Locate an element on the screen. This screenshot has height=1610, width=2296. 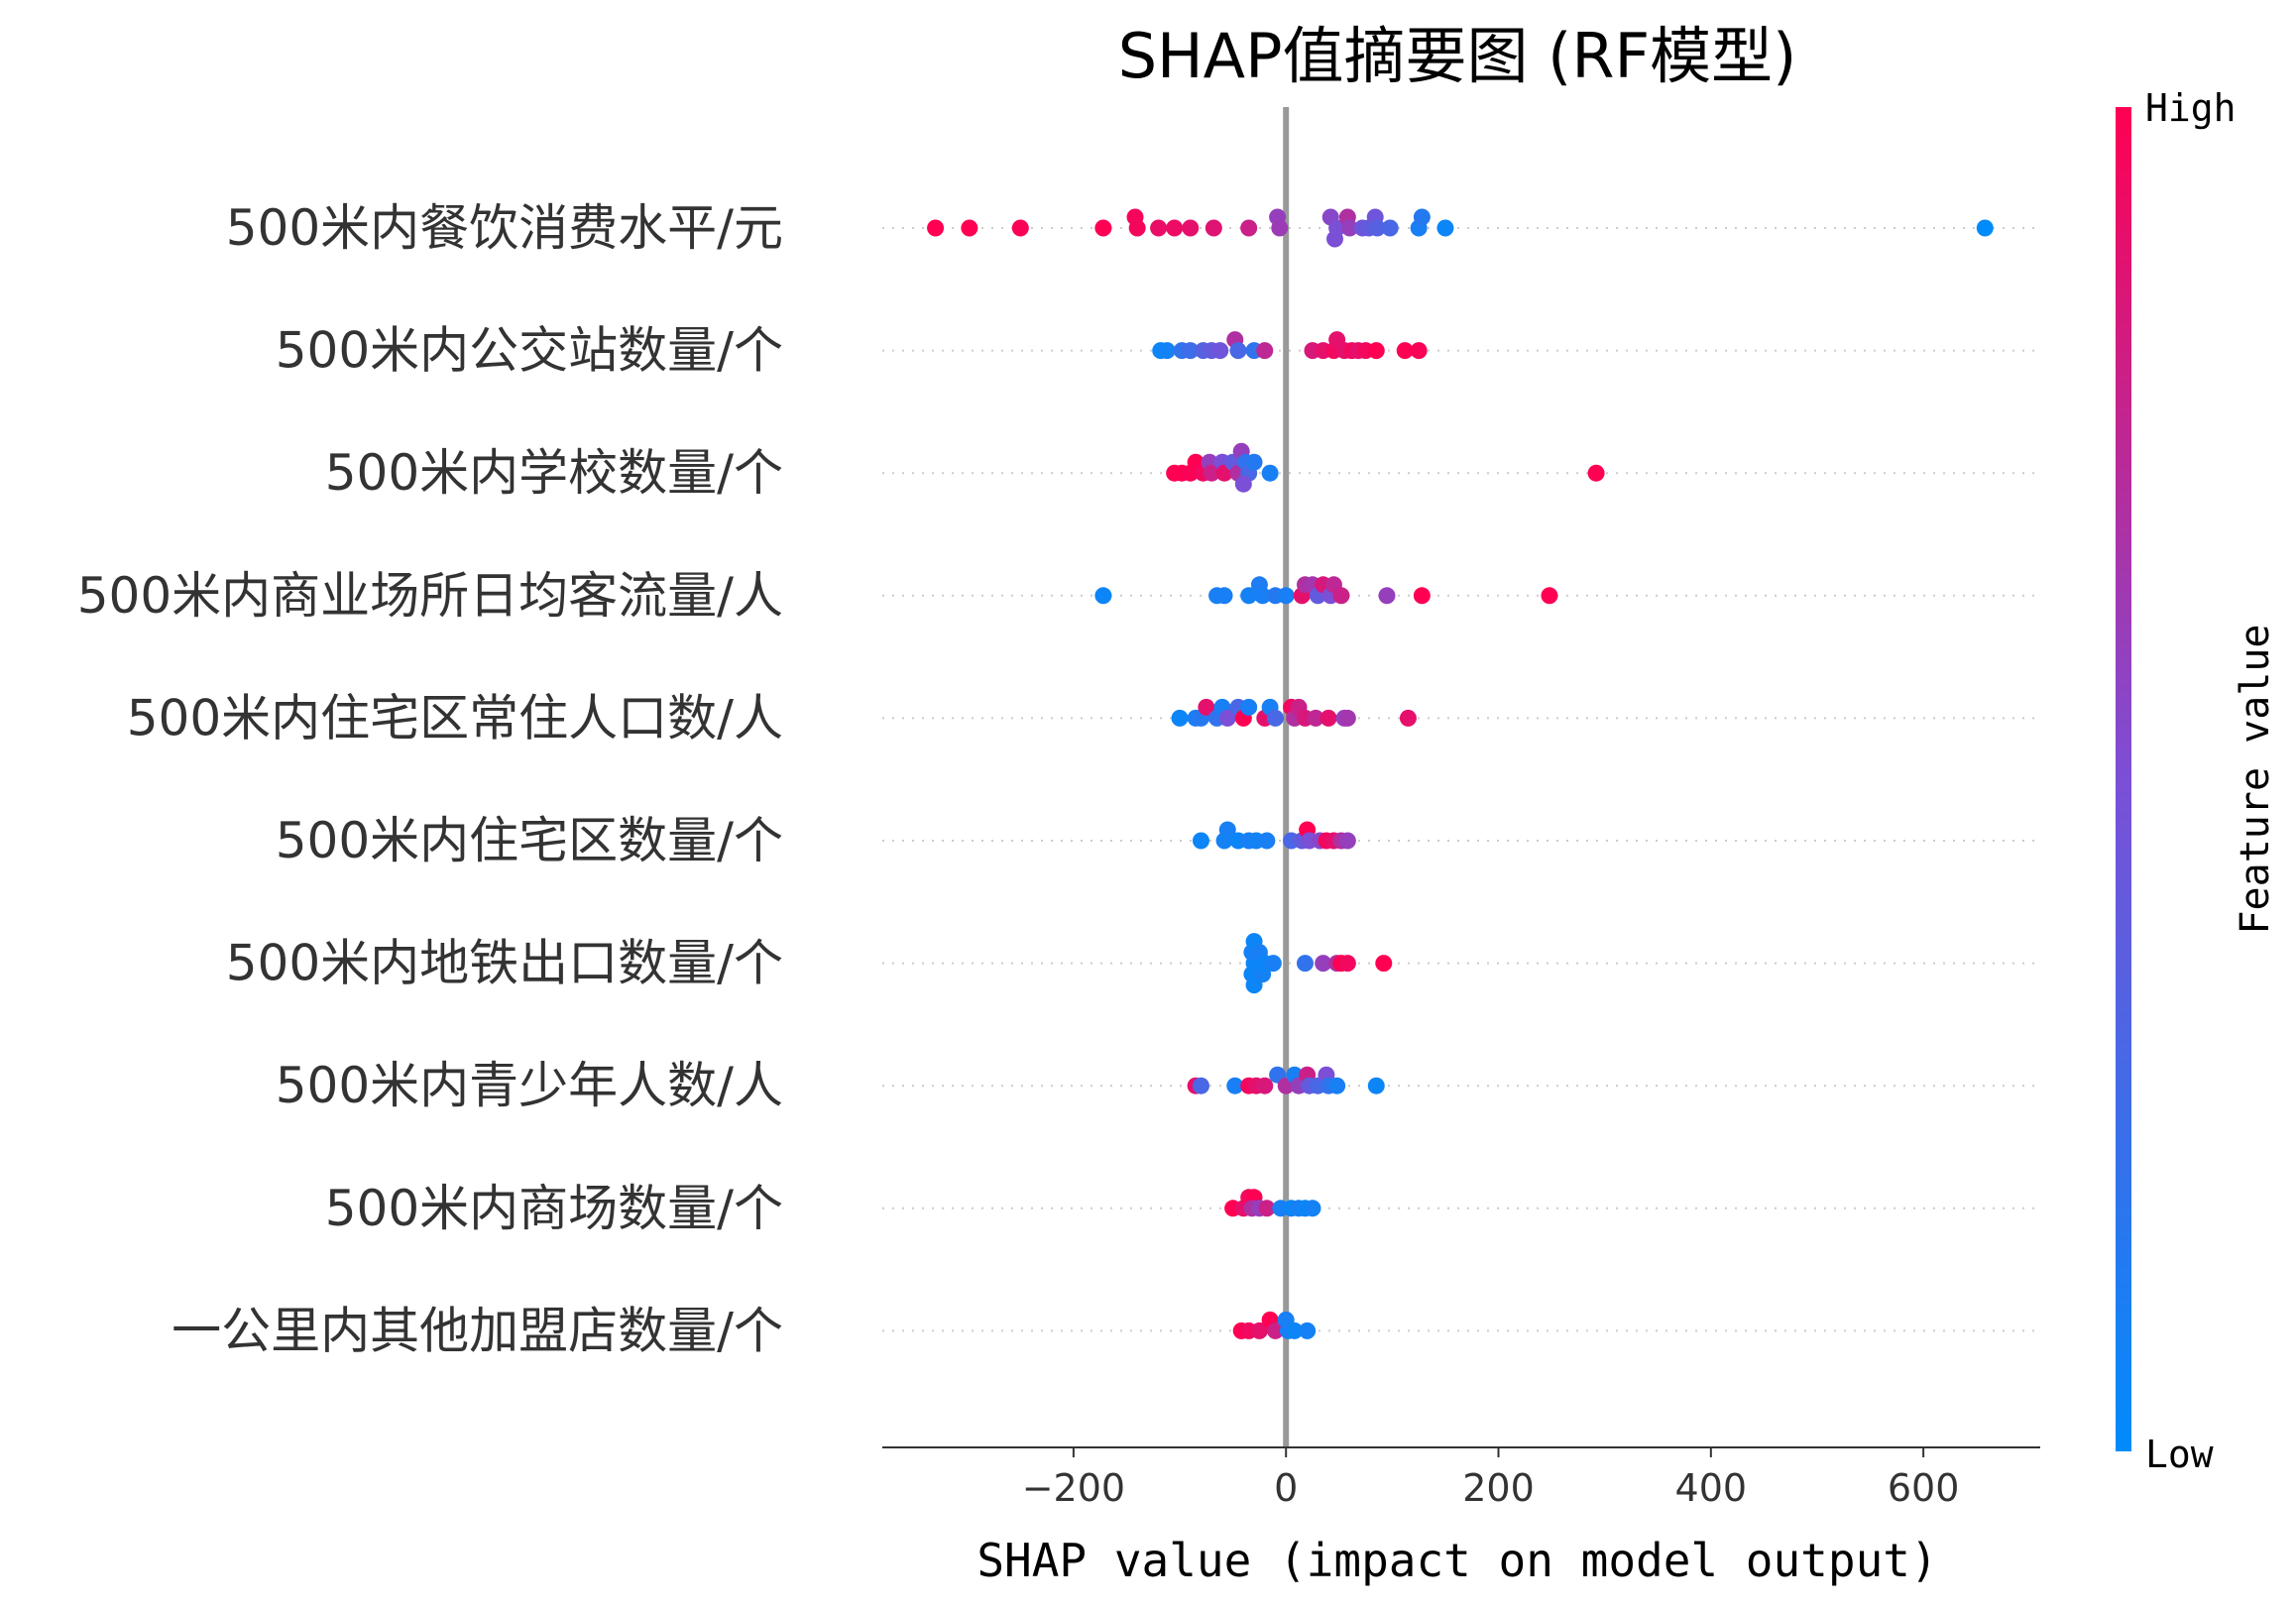
feature-label: 500米内餐饮消费水平/元 is located at coordinates (505, 228).